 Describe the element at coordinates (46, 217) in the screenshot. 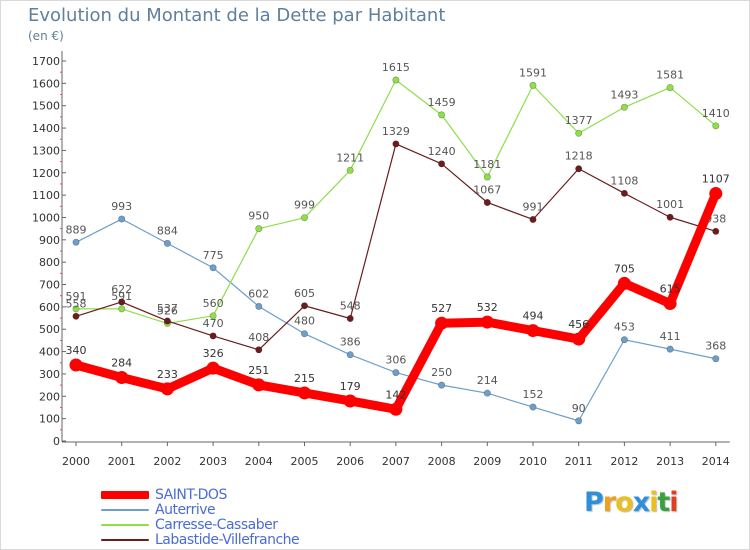

I see `y-tick-label: 1000` at that location.